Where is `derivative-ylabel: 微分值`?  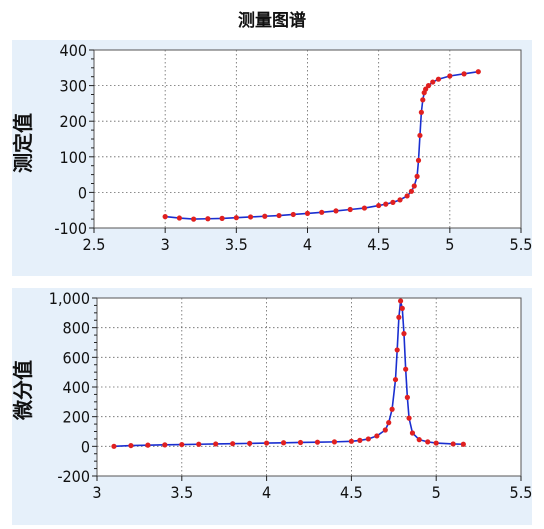 derivative-ylabel: 微分值 is located at coordinates (23, 390).